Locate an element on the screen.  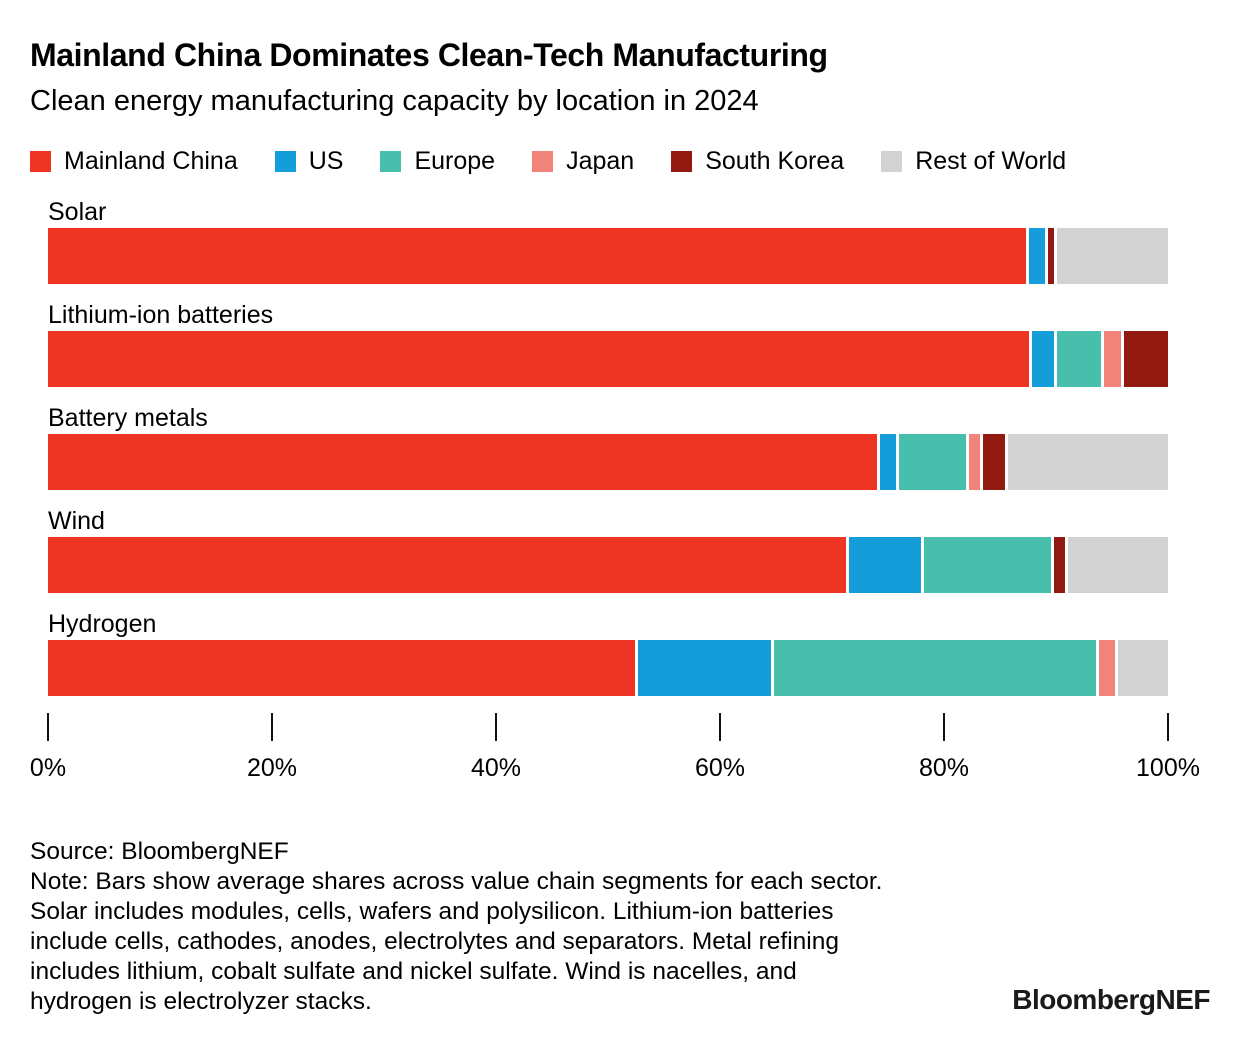
chart-row-hydrogen: Hydrogen is located at coordinates (608, 653).